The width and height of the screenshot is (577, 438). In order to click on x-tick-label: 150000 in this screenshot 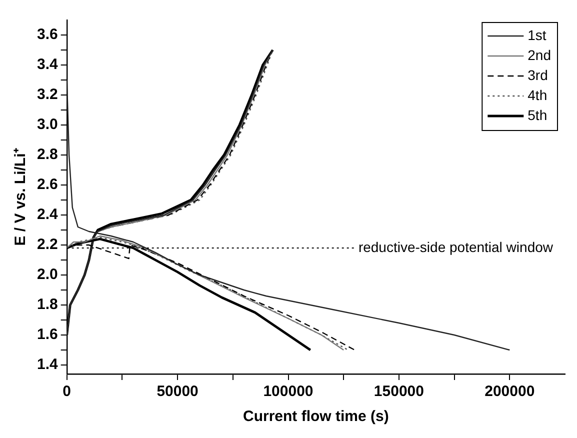, I will do `click(399, 391)`.